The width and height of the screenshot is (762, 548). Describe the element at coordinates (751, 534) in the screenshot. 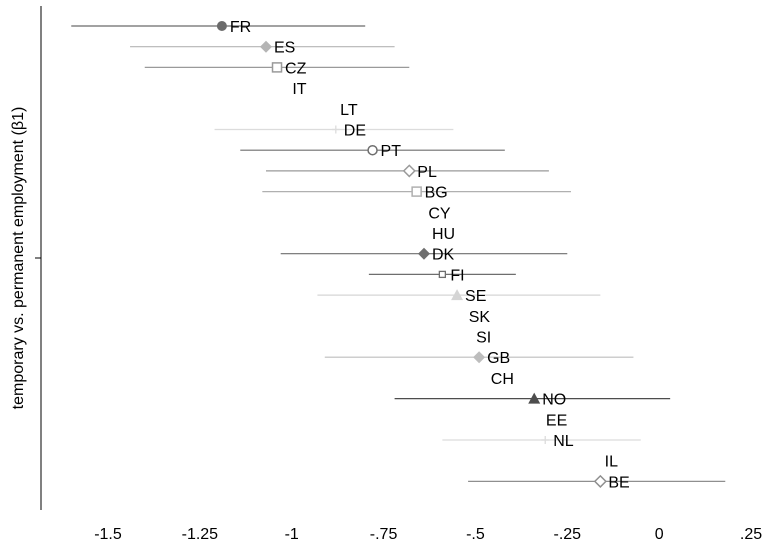

I see `x-tick-label: .25` at that location.